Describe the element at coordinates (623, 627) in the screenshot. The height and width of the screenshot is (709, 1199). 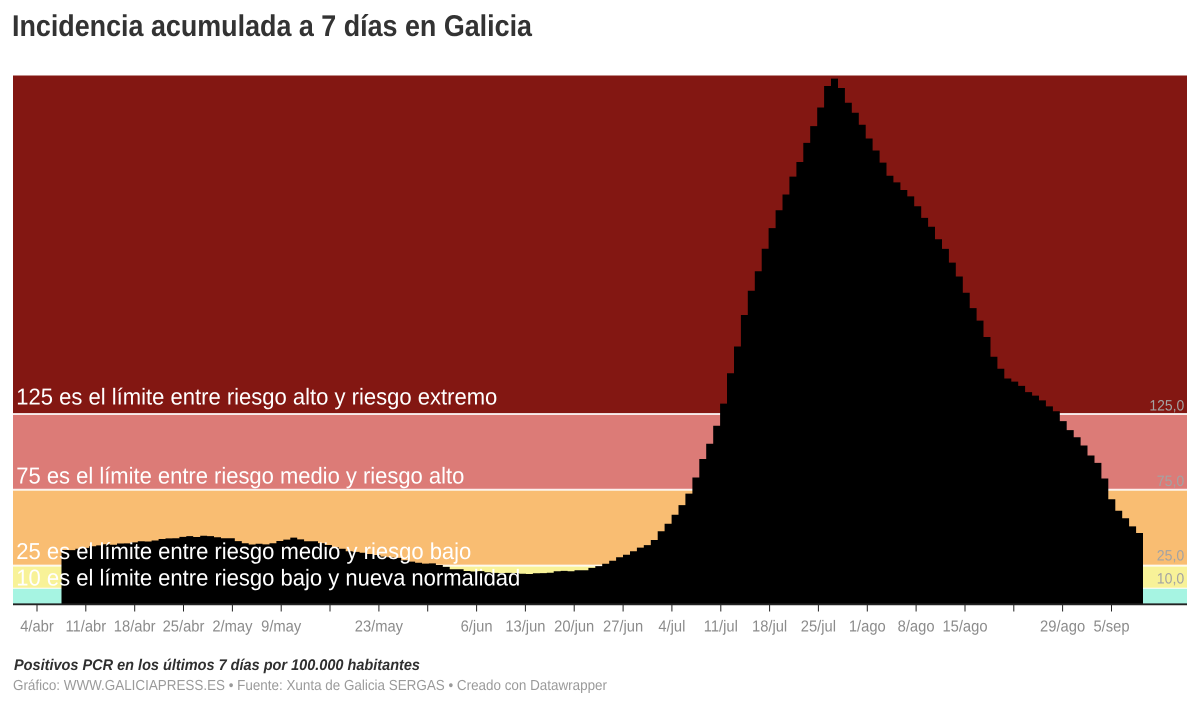
I see `svg-text: 27/jun` at that location.